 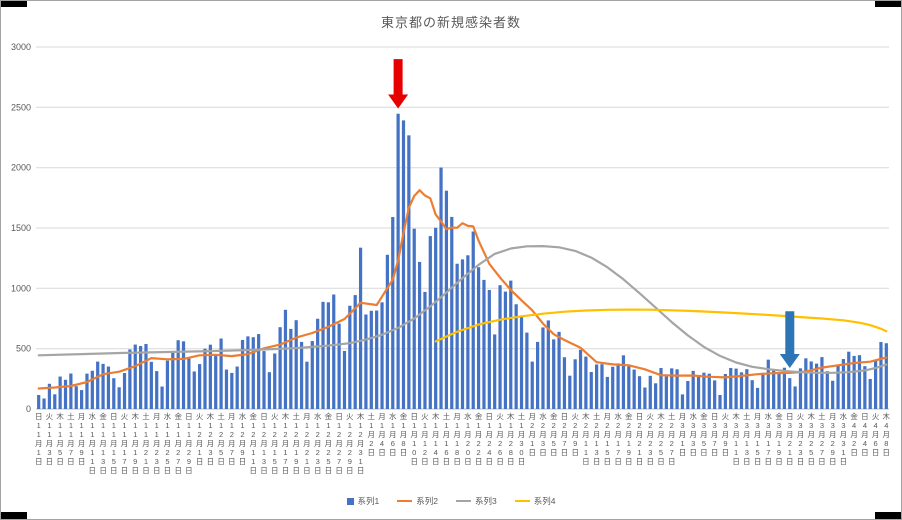 What do you see at coordinates (888, 4) in the screenshot?
I see `corner-mark-top-right` at bounding box center [888, 4].